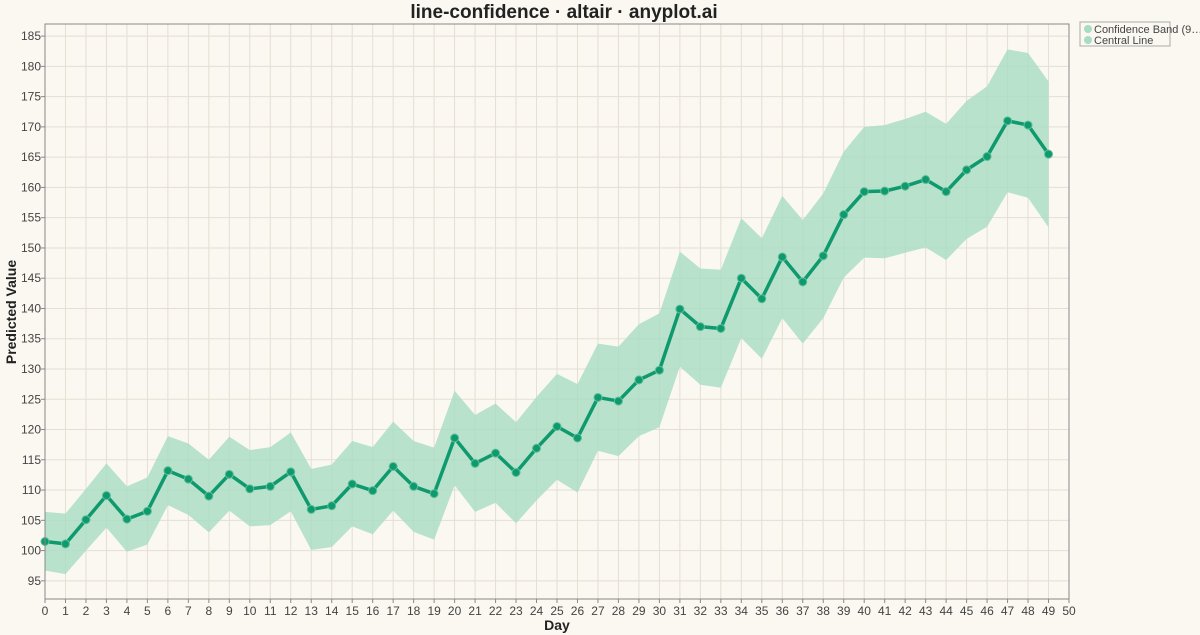 The height and width of the screenshot is (635, 1200). What do you see at coordinates (31, 278) in the screenshot?
I see `y-tick-label: 145` at bounding box center [31, 278].